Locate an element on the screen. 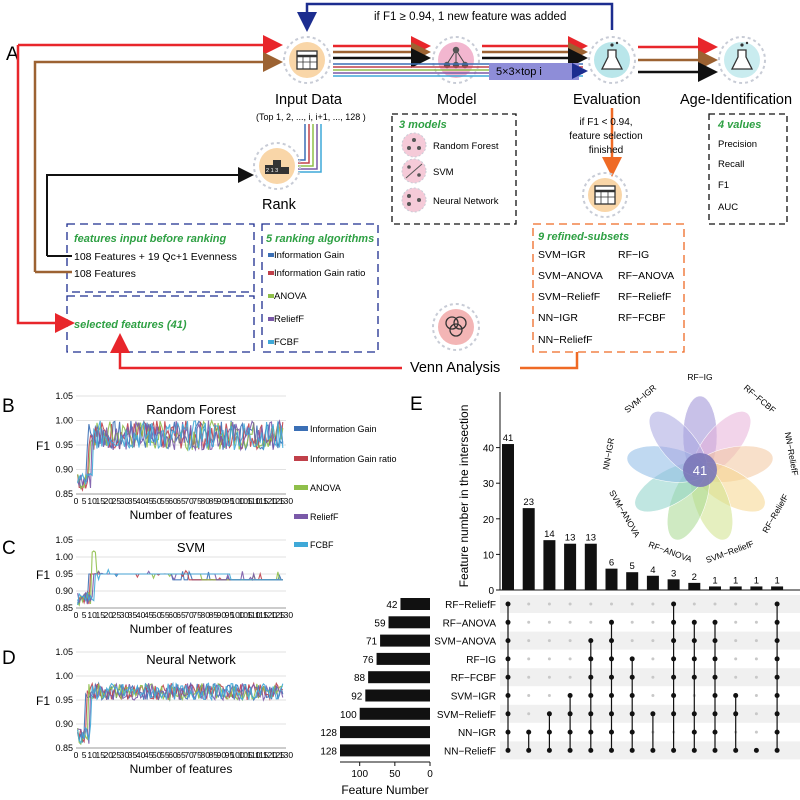 The image size is (800, 800). black-arrow-rank is located at coordinates (150, 211).